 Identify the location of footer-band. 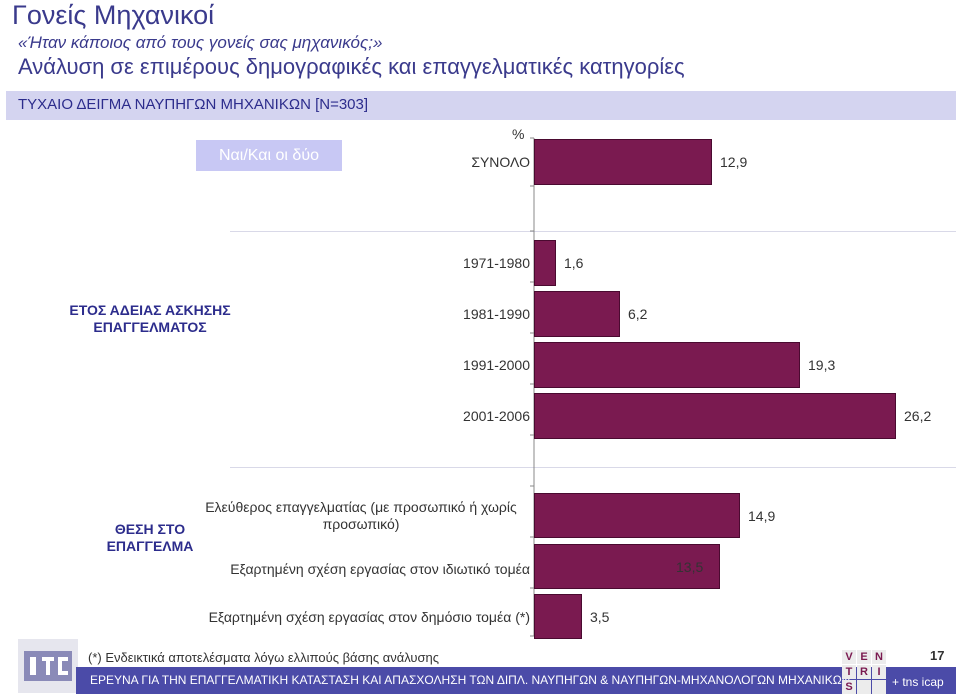
(516, 680).